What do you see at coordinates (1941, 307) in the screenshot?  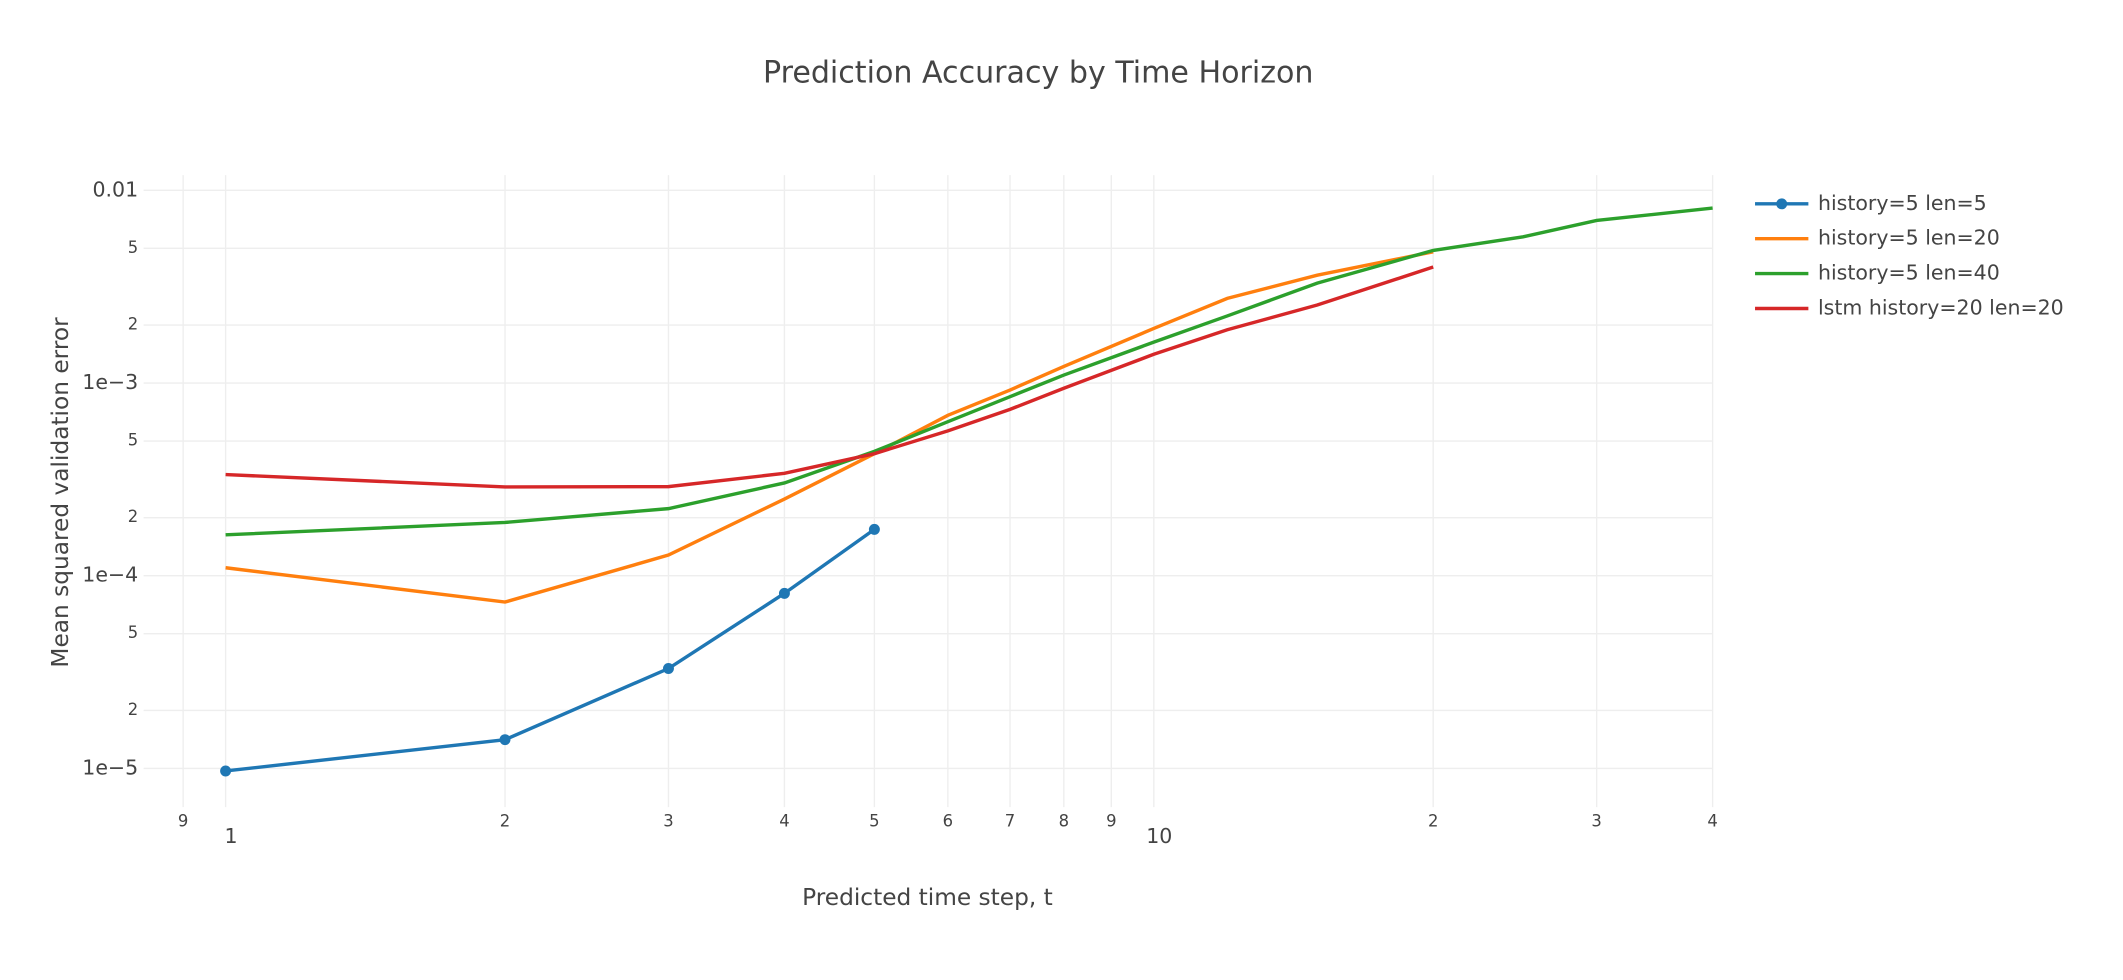 I see `legend-label: lstm history=20 len=20` at bounding box center [1941, 307].